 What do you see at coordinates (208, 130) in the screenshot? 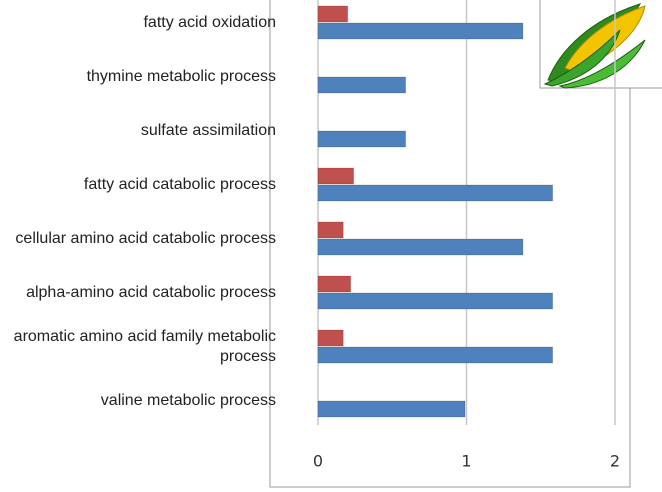
I see `category-label: sulfate assimilation` at bounding box center [208, 130].